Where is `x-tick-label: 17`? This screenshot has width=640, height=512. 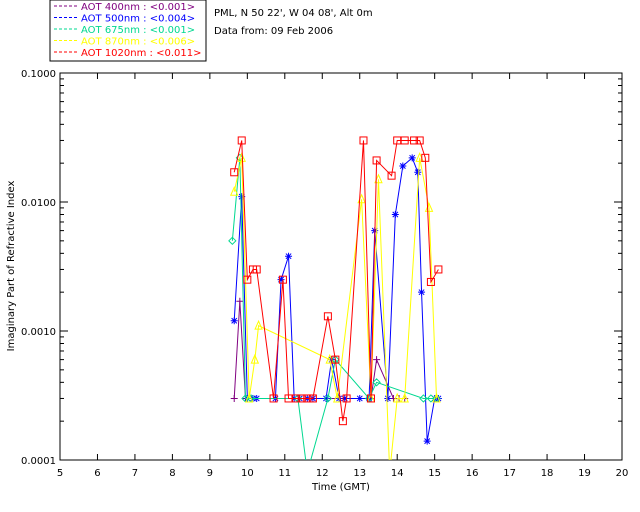
x-tick-label: 17 is located at coordinates (509, 473).